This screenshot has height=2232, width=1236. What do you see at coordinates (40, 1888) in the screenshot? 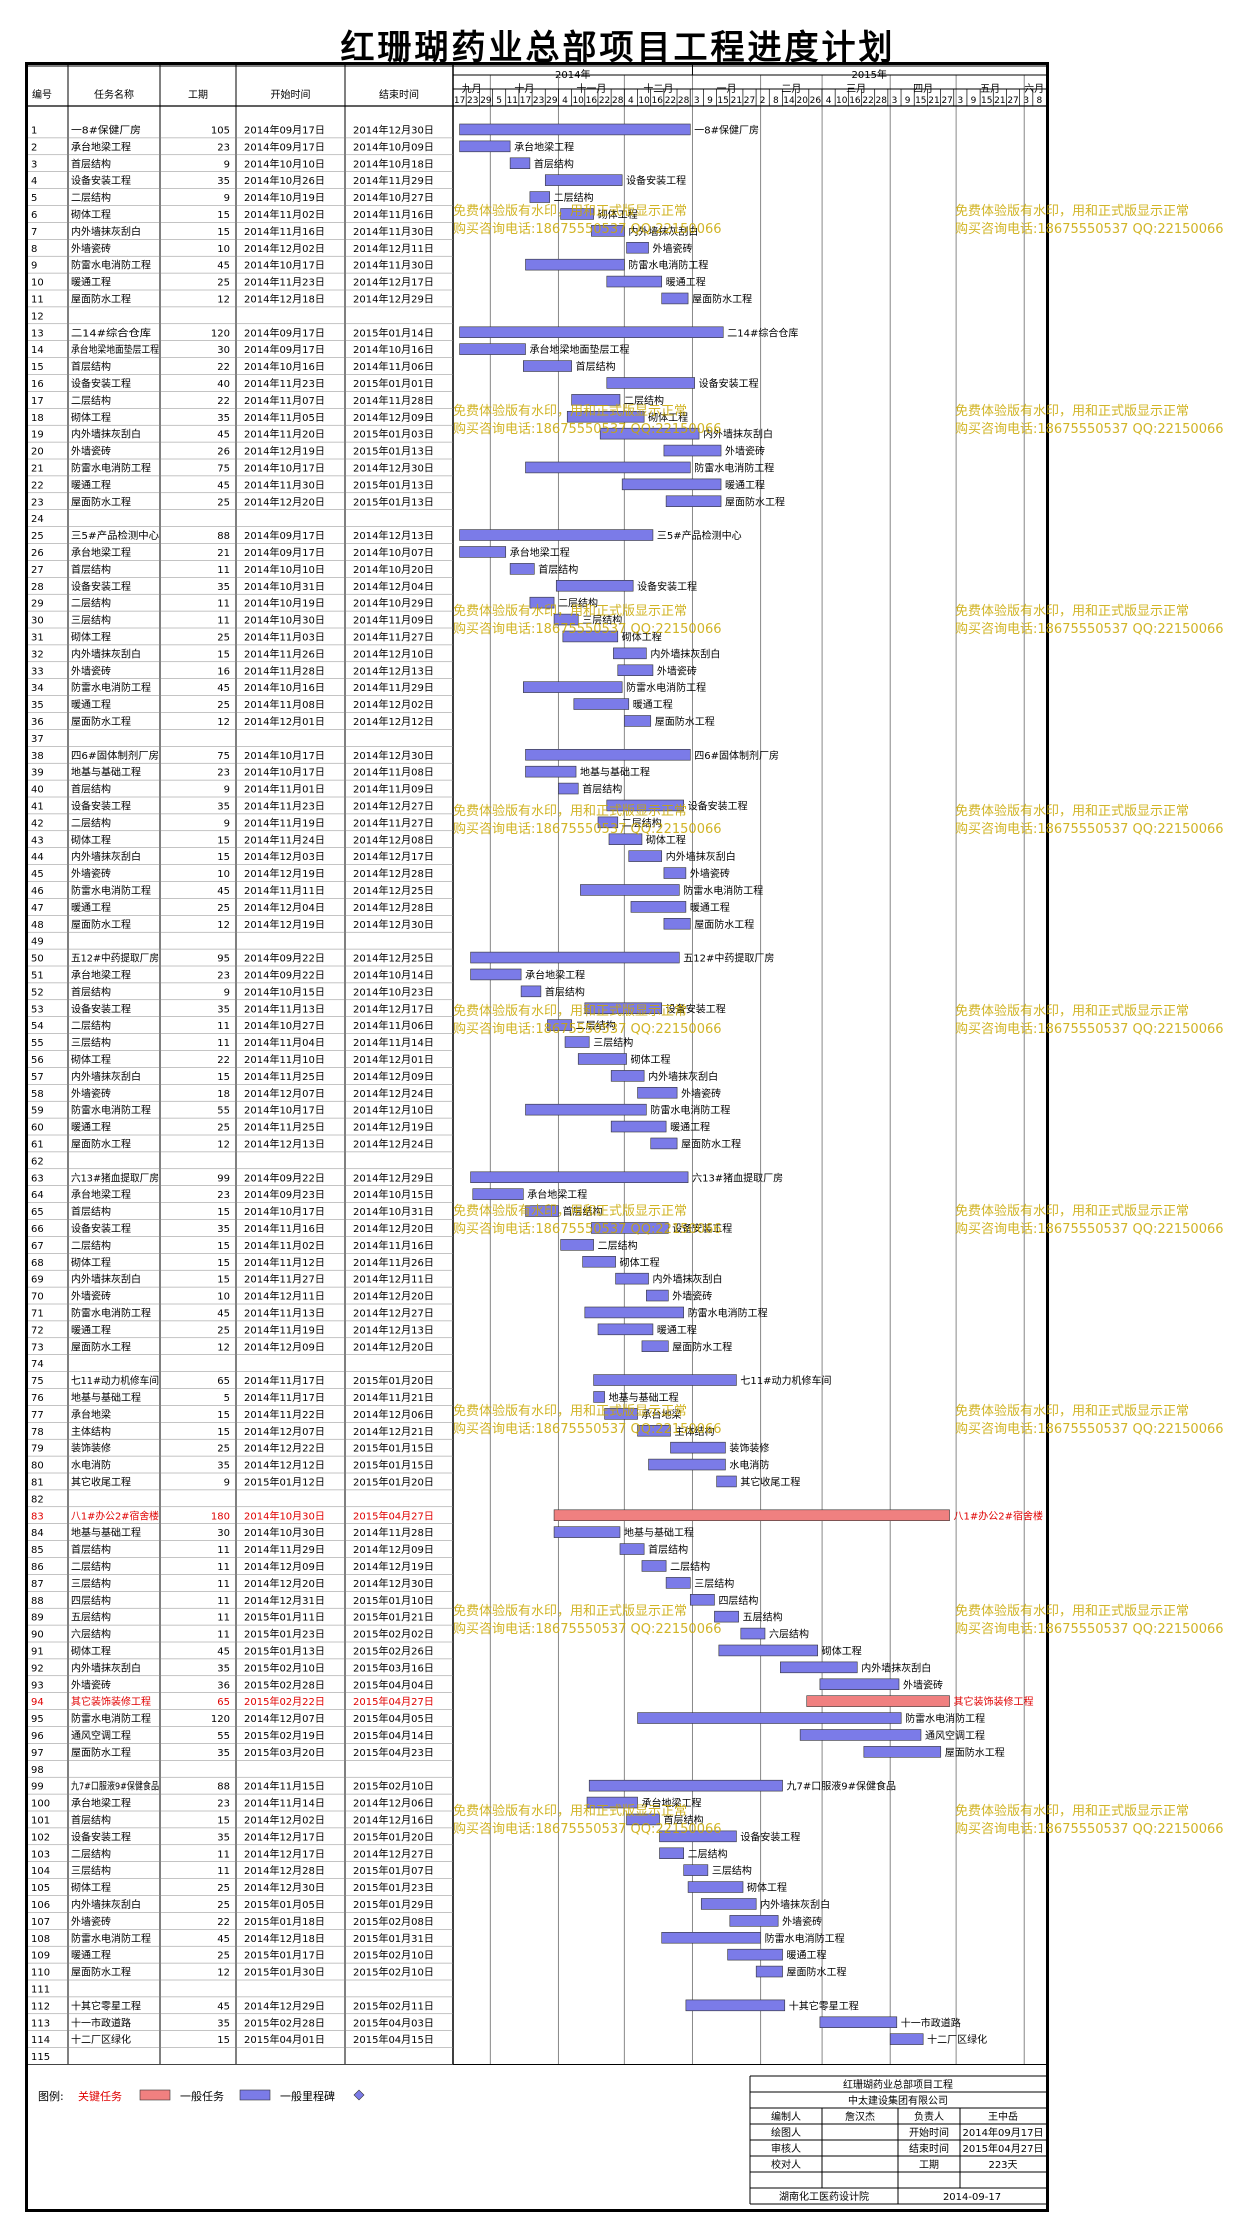
I see `task-id: 105` at bounding box center [40, 1888].